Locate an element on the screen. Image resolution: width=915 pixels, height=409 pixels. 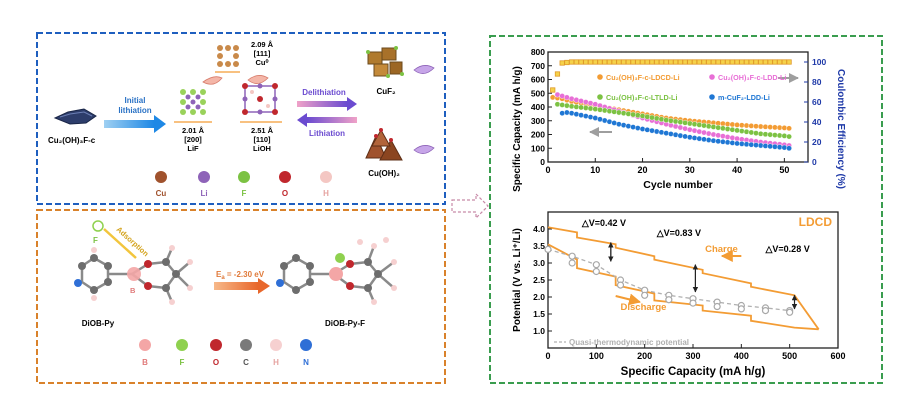
legend-f-icon is located at coordinates (244, 177).